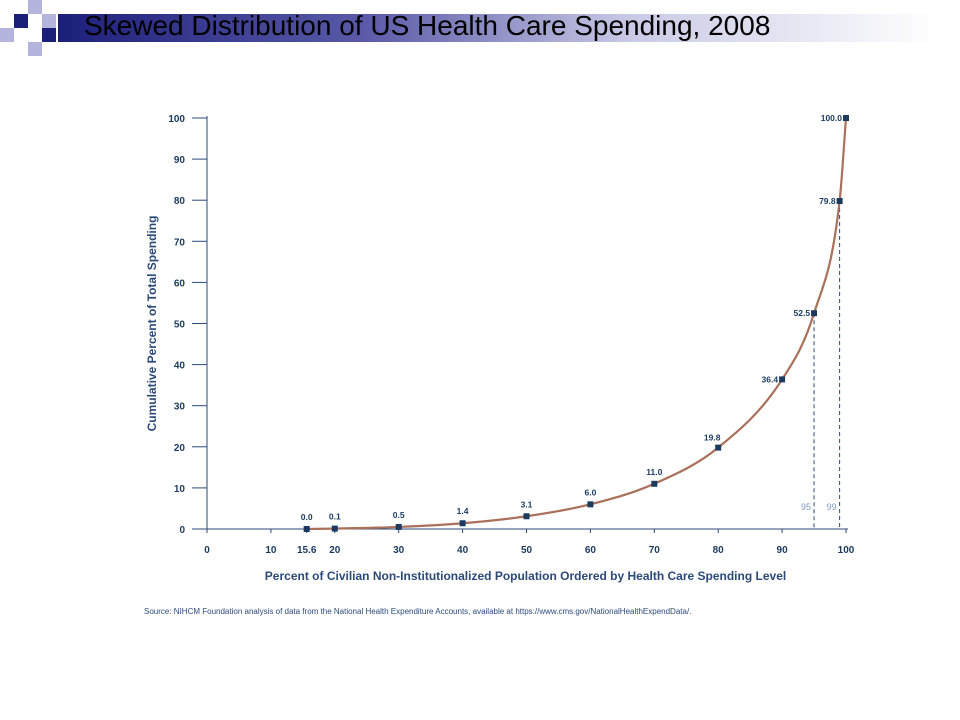 Image resolution: width=960 pixels, height=720 pixels. What do you see at coordinates (180, 448) in the screenshot?
I see `y-tick-label: 20` at bounding box center [180, 448].